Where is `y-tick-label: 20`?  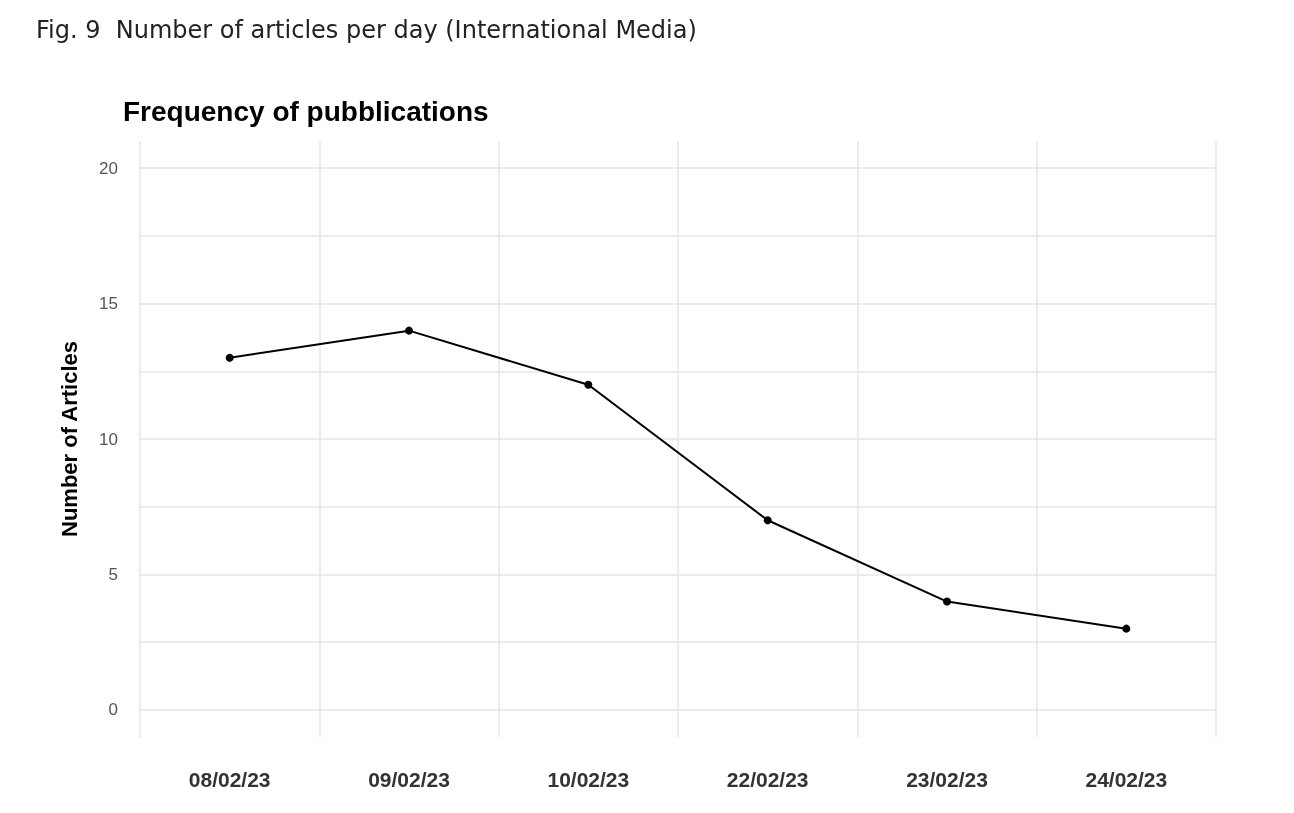 y-tick-label: 20 is located at coordinates (108, 168).